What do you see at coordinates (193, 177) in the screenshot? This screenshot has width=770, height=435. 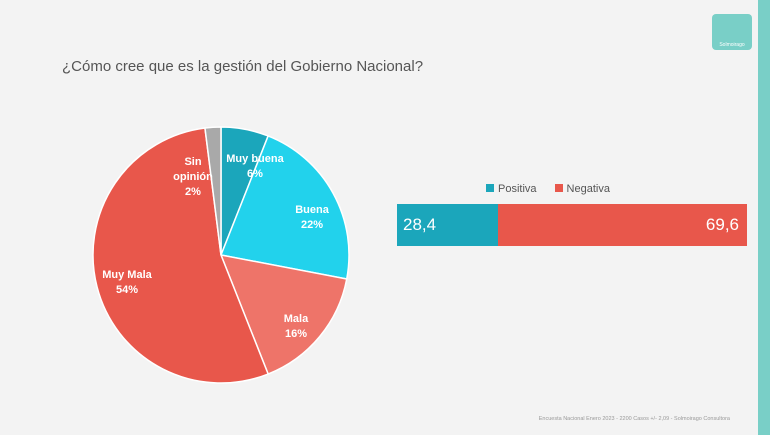 I see `category-label: opinión` at bounding box center [193, 177].